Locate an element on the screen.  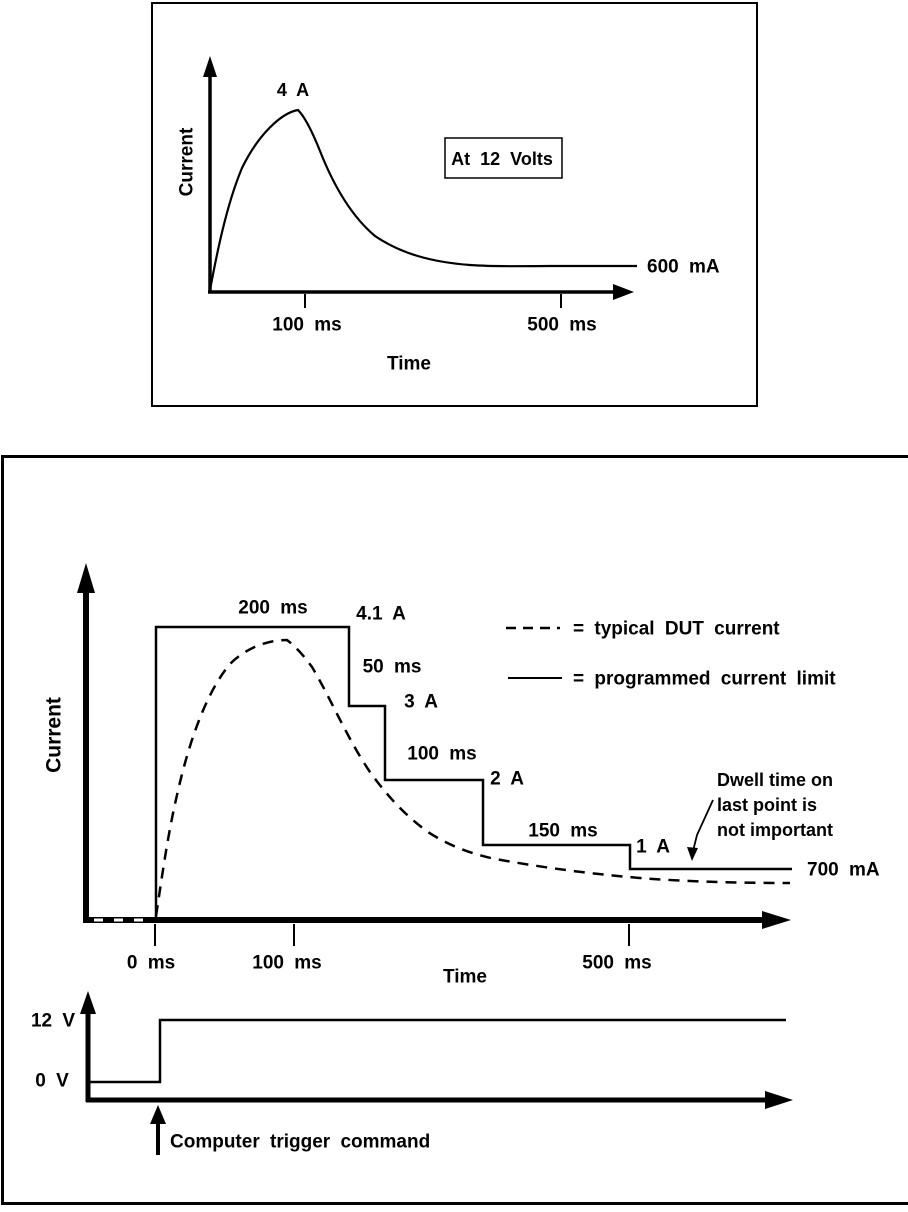
condition-box-label: At 12 Volts is located at coordinates (502, 159).